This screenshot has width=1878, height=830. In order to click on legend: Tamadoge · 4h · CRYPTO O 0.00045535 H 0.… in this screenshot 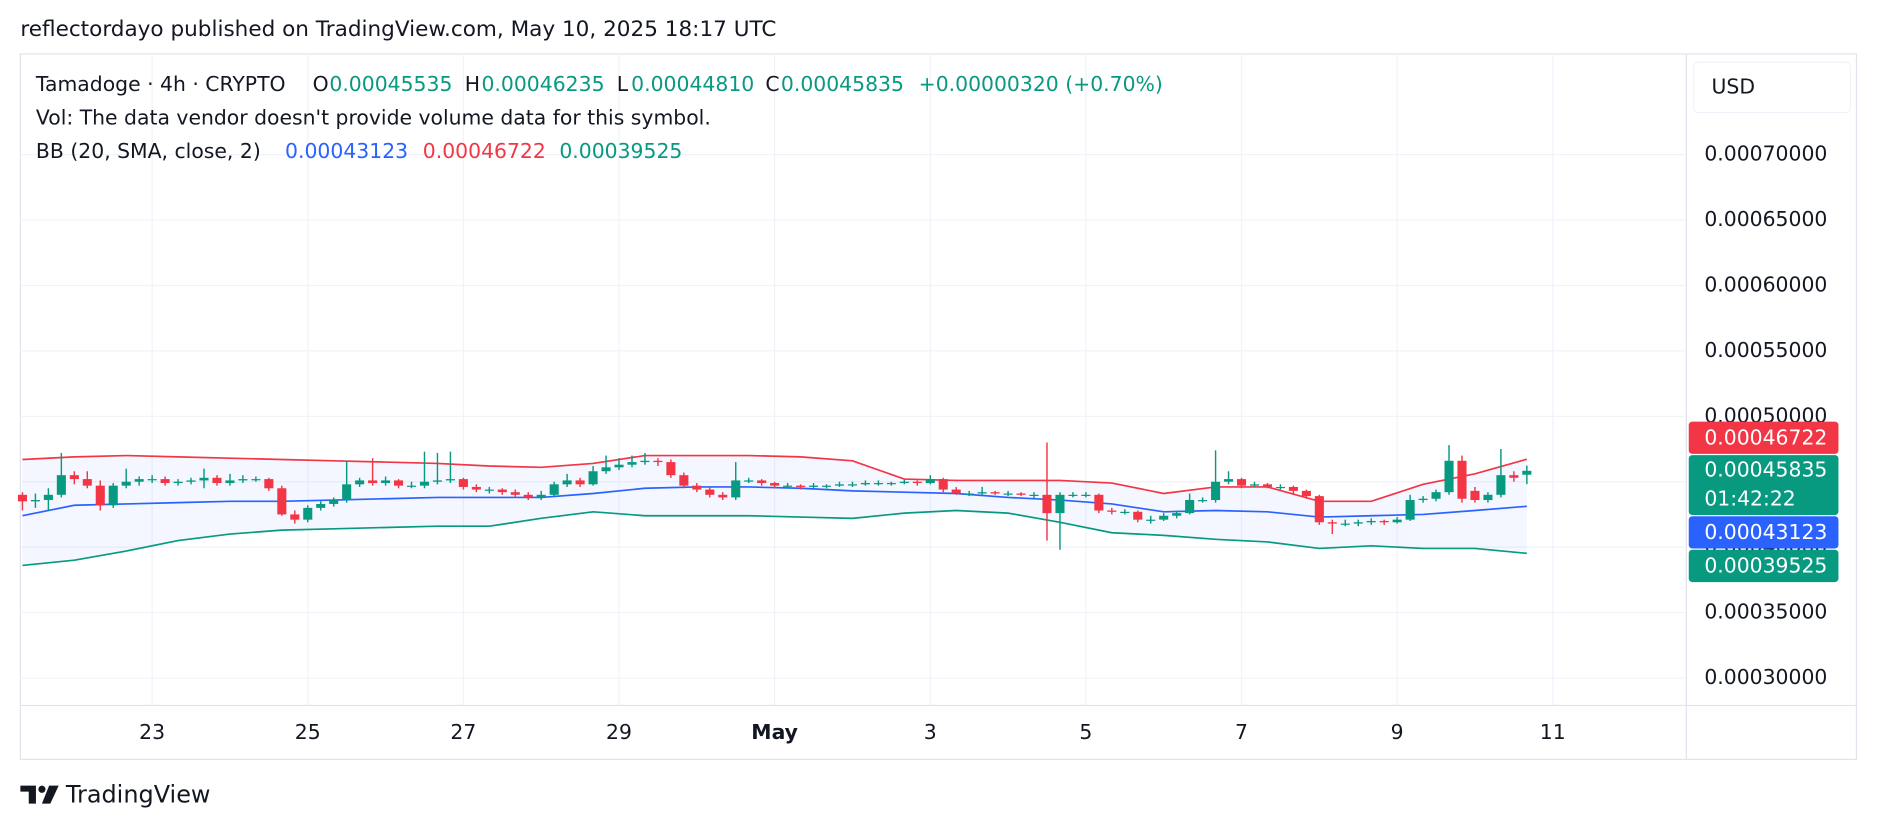, I will do `click(599, 117)`.